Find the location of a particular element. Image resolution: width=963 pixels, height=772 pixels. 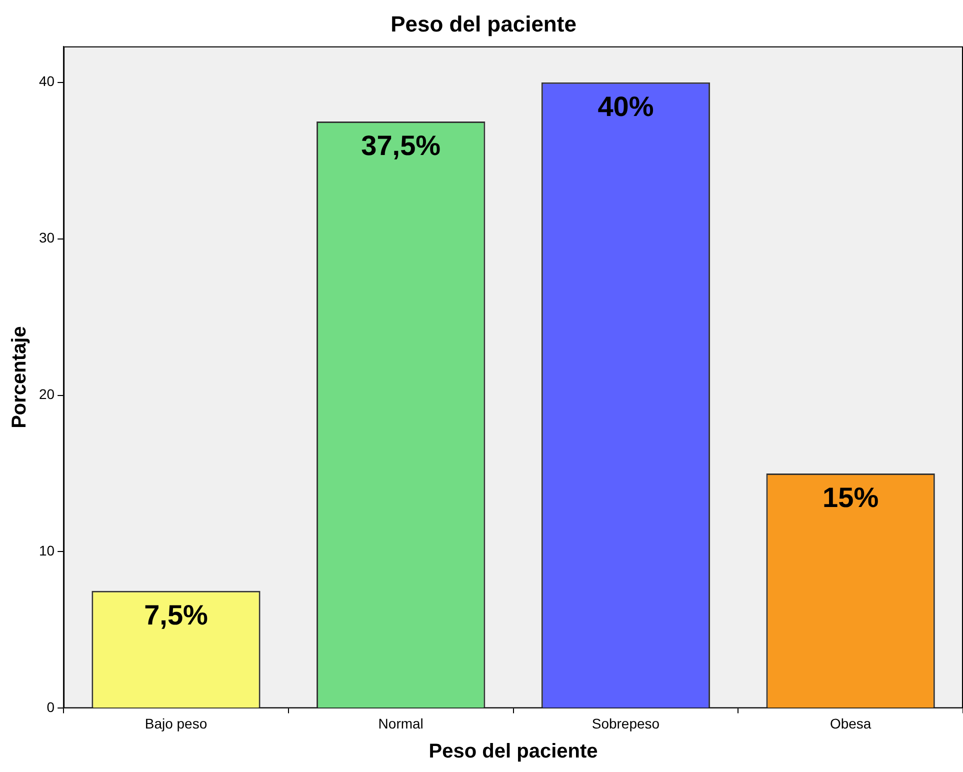

x-tick-label: Bajo peso is located at coordinates (176, 723).